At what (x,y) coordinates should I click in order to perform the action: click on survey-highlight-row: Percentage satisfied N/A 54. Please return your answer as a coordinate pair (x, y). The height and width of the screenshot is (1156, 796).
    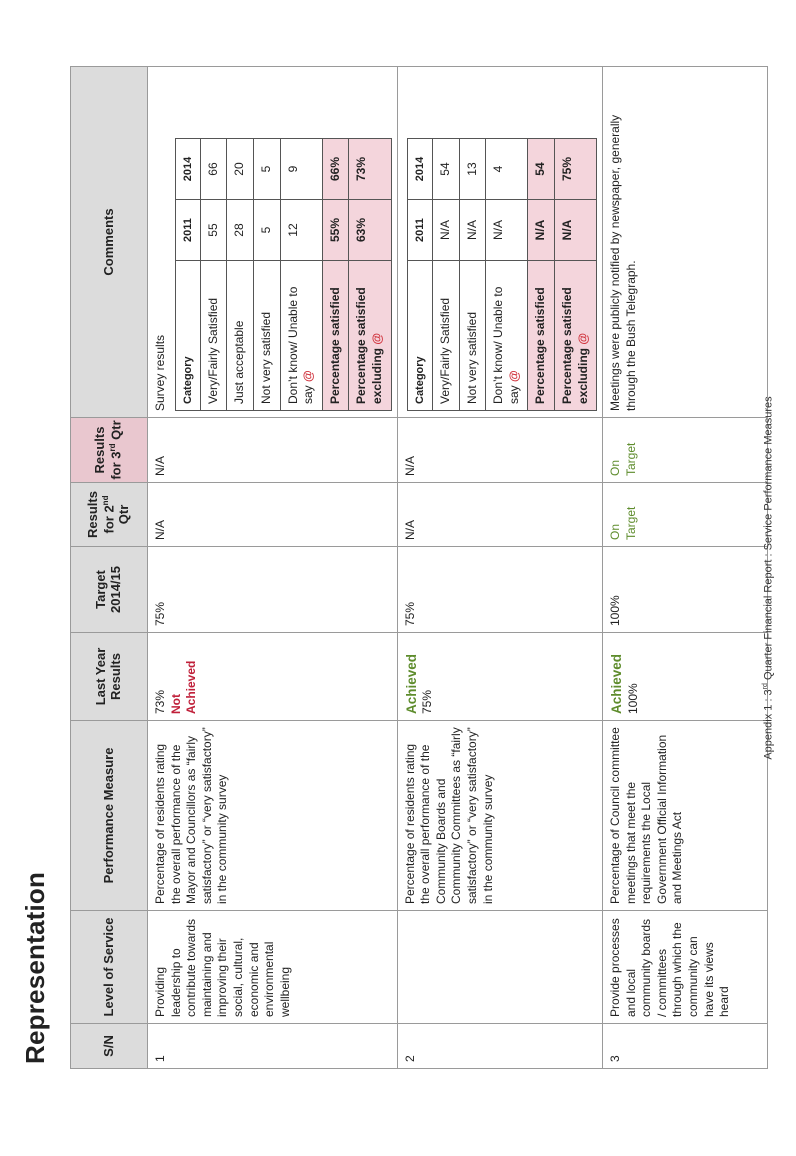
    Looking at the image, I should click on (541, 274).